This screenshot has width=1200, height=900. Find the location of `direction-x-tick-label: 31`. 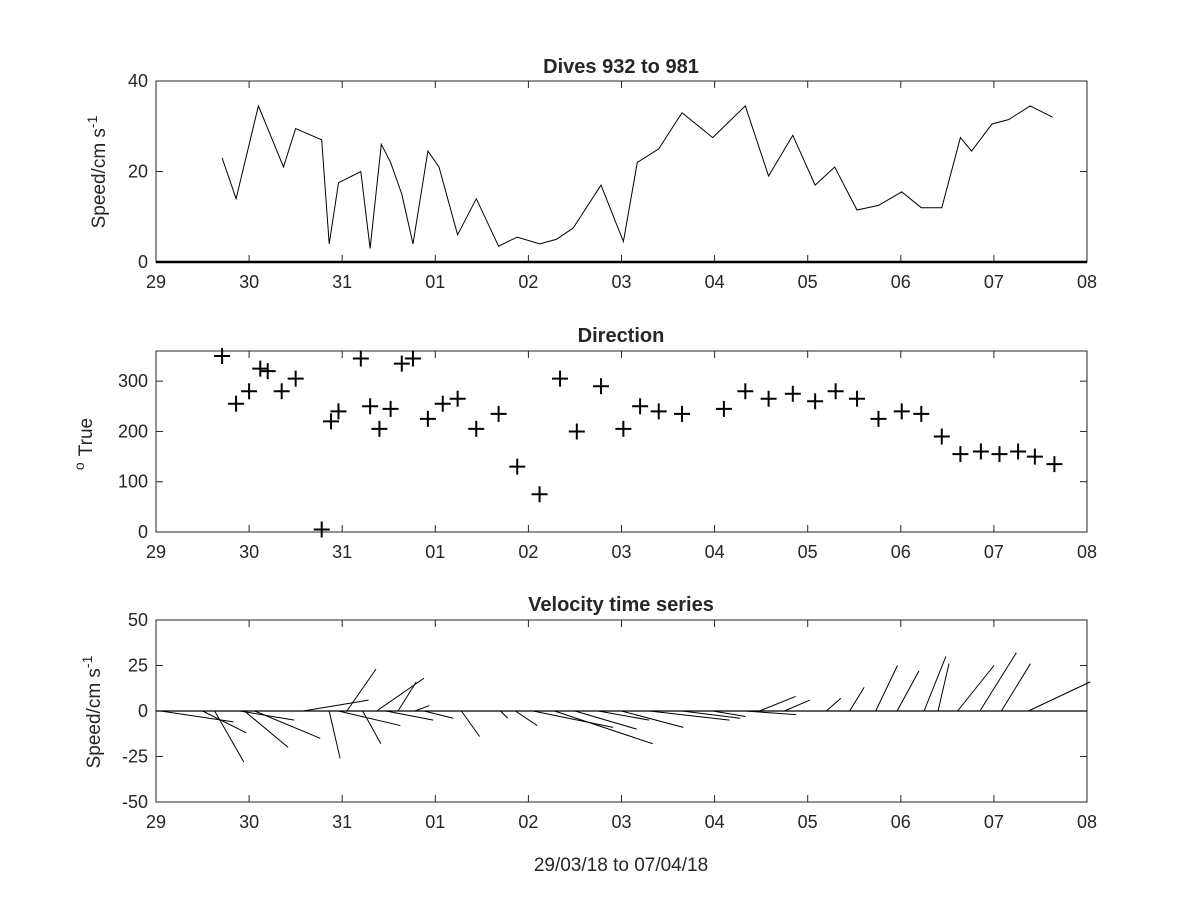

direction-x-tick-label: 31 is located at coordinates (342, 552).